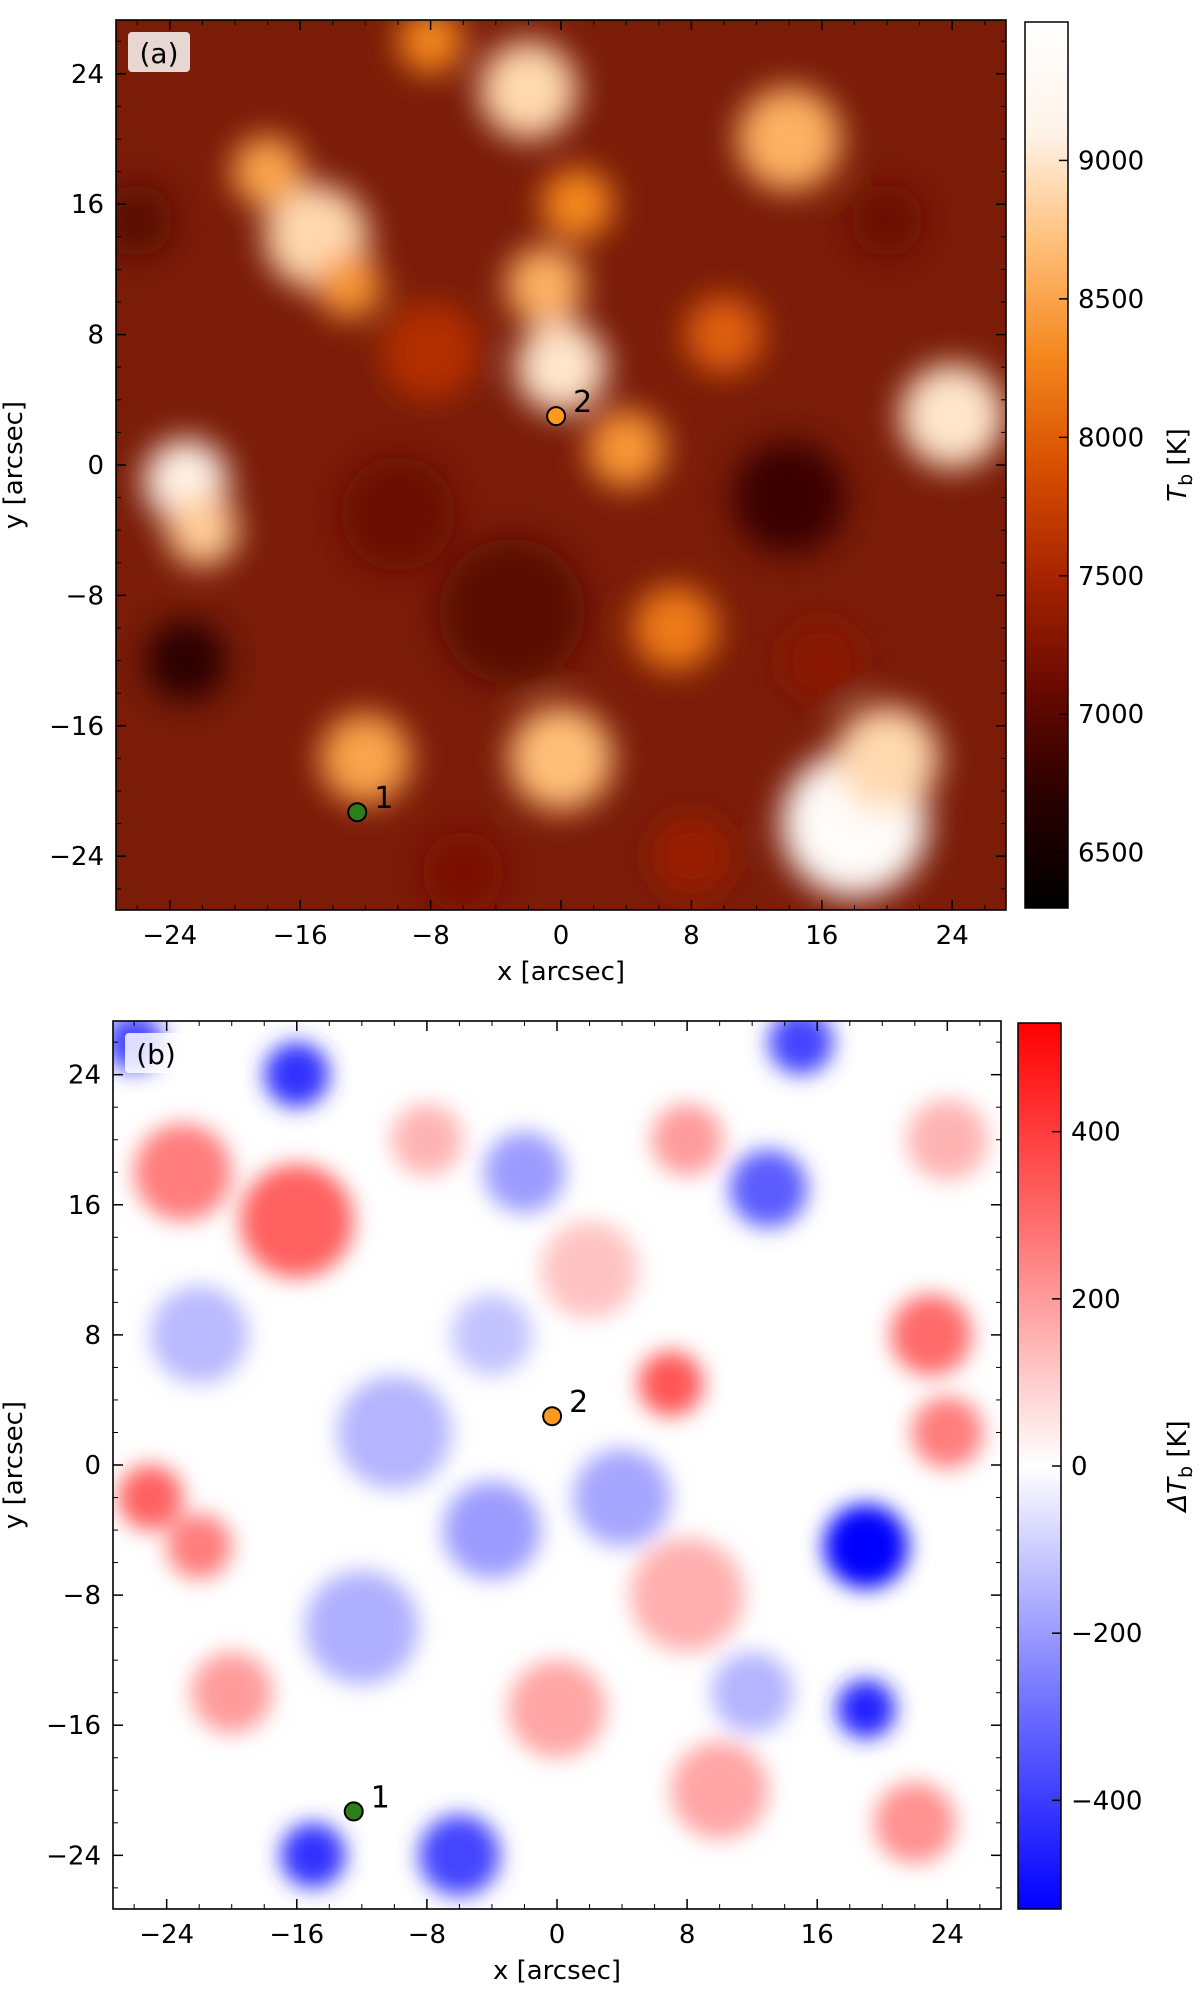  Describe the element at coordinates (1111, 715) in the screenshot. I see `colorbar-tick-label: 7000` at that location.